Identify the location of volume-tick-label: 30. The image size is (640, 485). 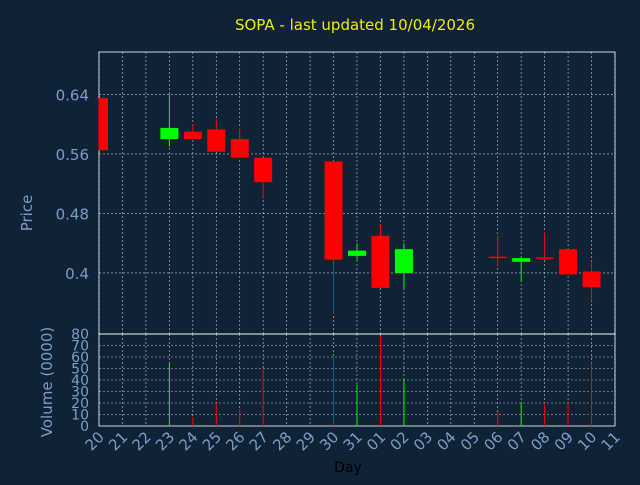
(80, 393).